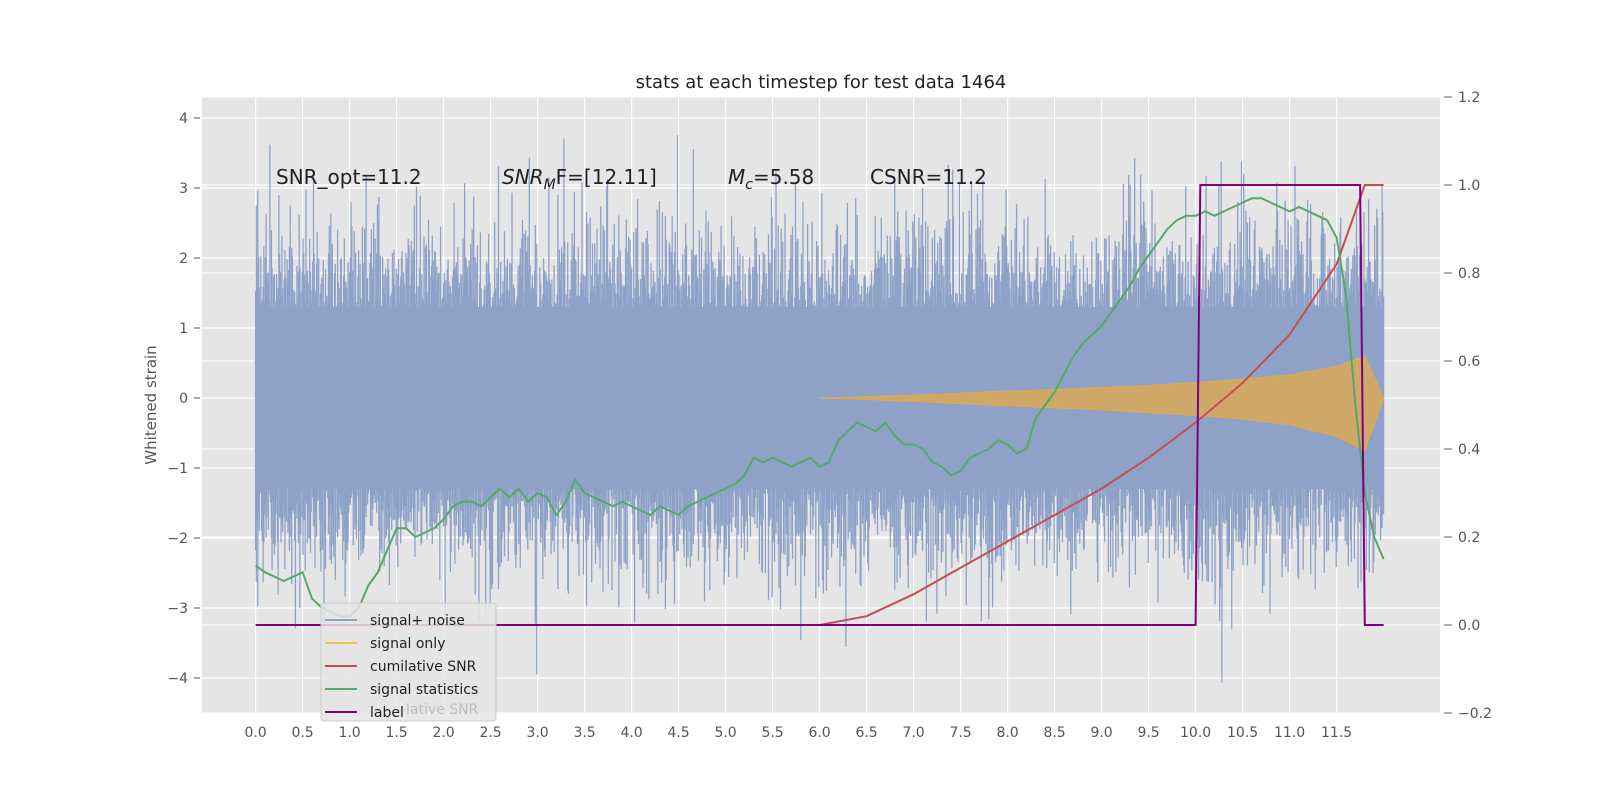 This screenshot has width=1600, height=800. What do you see at coordinates (1102, 403) in the screenshot?
I see `signal-only-series` at bounding box center [1102, 403].